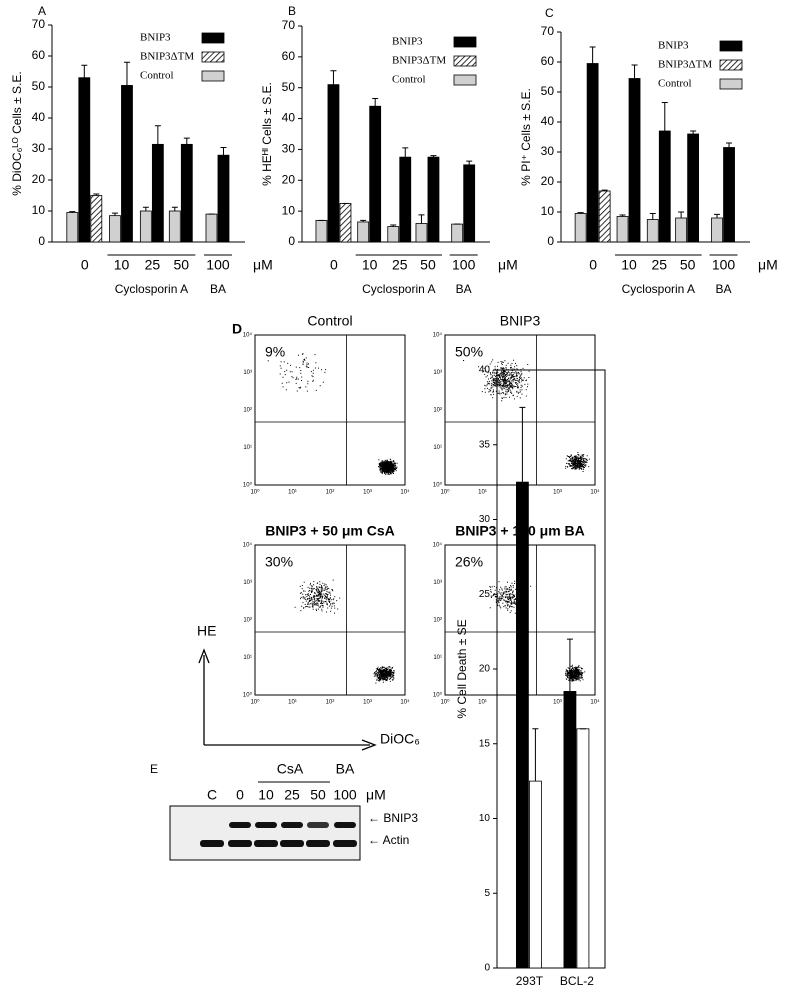 Image resolution: width=800 pixels, height=994 pixels. I want to click on group-label: BA, so click(724, 289).